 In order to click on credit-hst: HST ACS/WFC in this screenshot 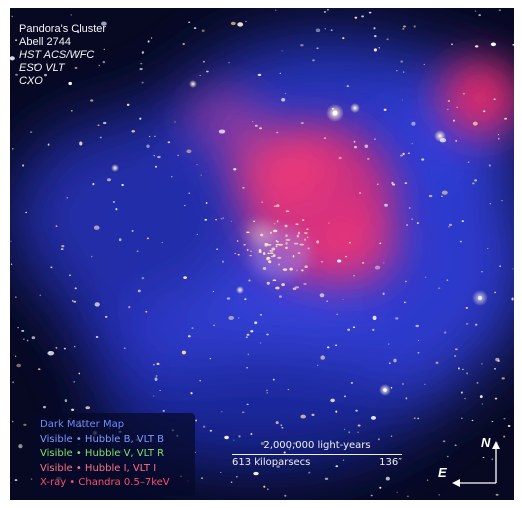, I will do `click(57, 55)`.